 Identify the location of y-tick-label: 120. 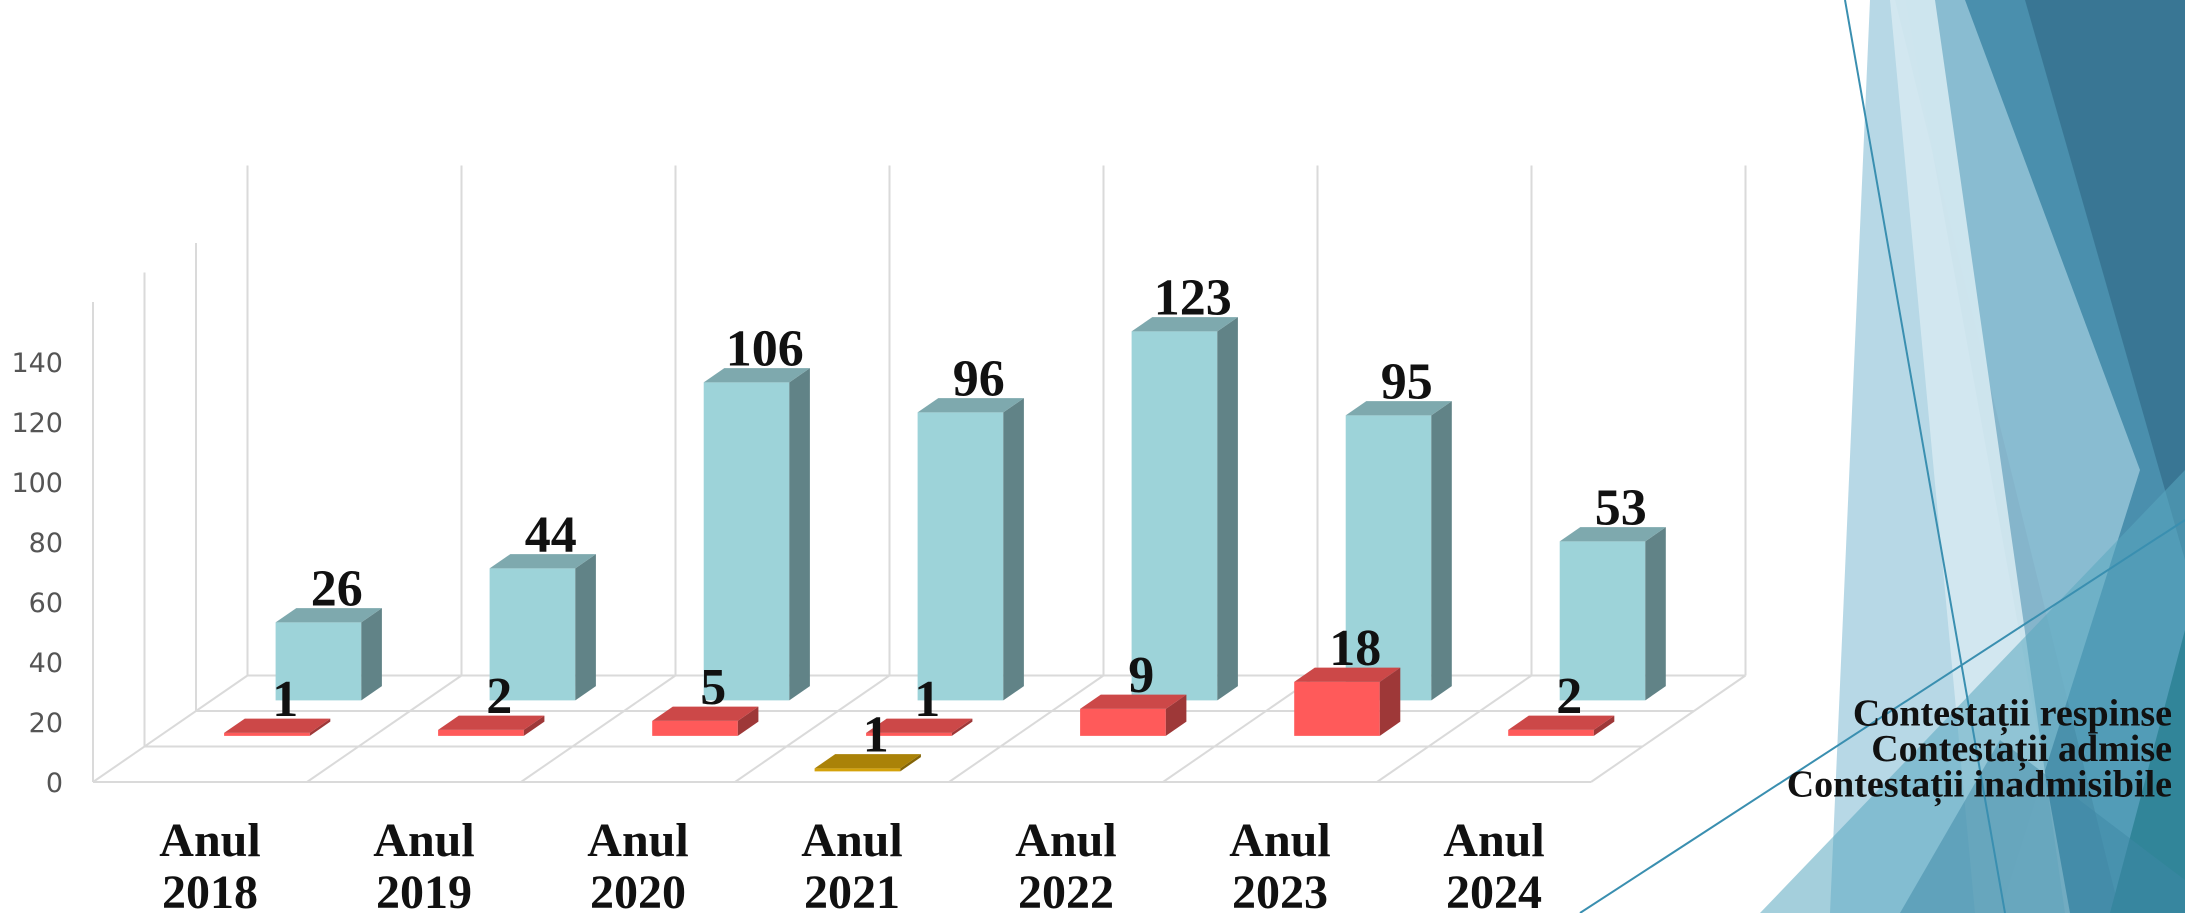
(37, 423).